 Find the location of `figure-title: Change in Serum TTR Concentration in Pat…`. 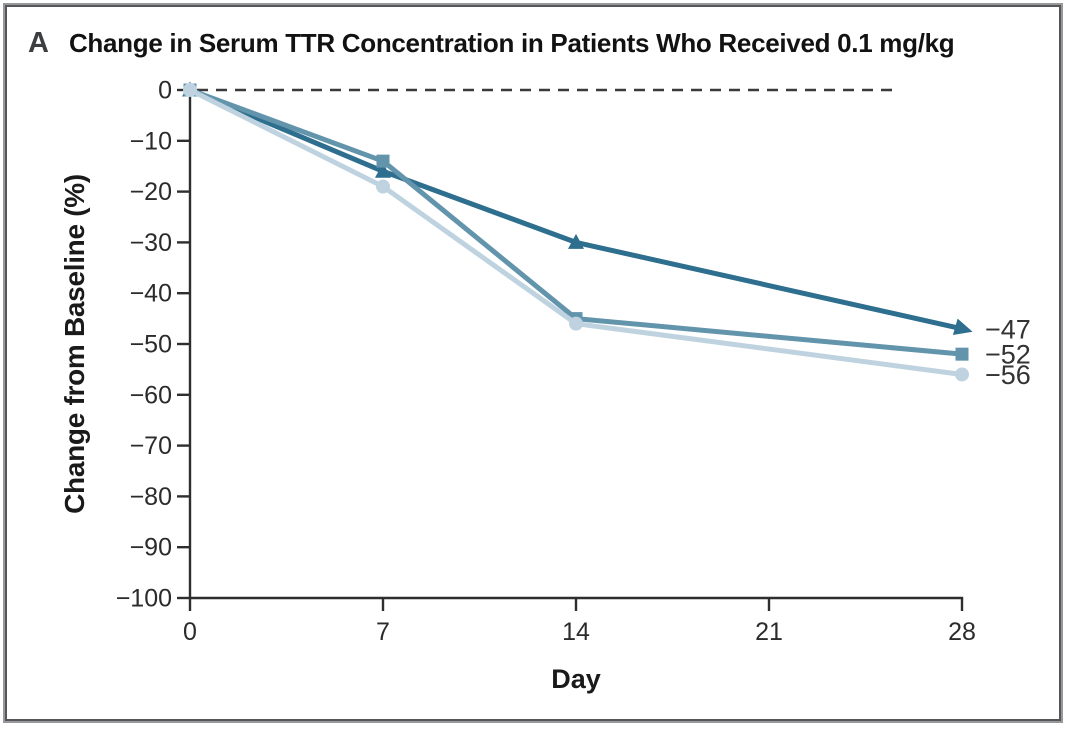

figure-title: Change in Serum TTR Concentration in Pat… is located at coordinates (511, 43).